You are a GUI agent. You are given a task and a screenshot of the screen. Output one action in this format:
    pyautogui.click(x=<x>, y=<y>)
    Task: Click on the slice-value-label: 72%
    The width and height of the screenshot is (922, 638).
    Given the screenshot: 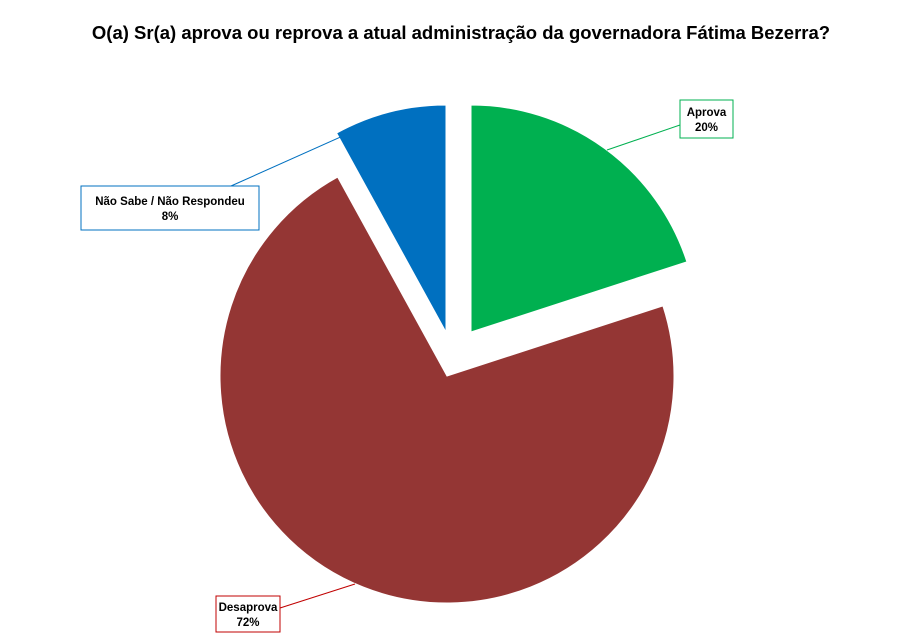 What is the action you would take?
    pyautogui.click(x=247, y=623)
    